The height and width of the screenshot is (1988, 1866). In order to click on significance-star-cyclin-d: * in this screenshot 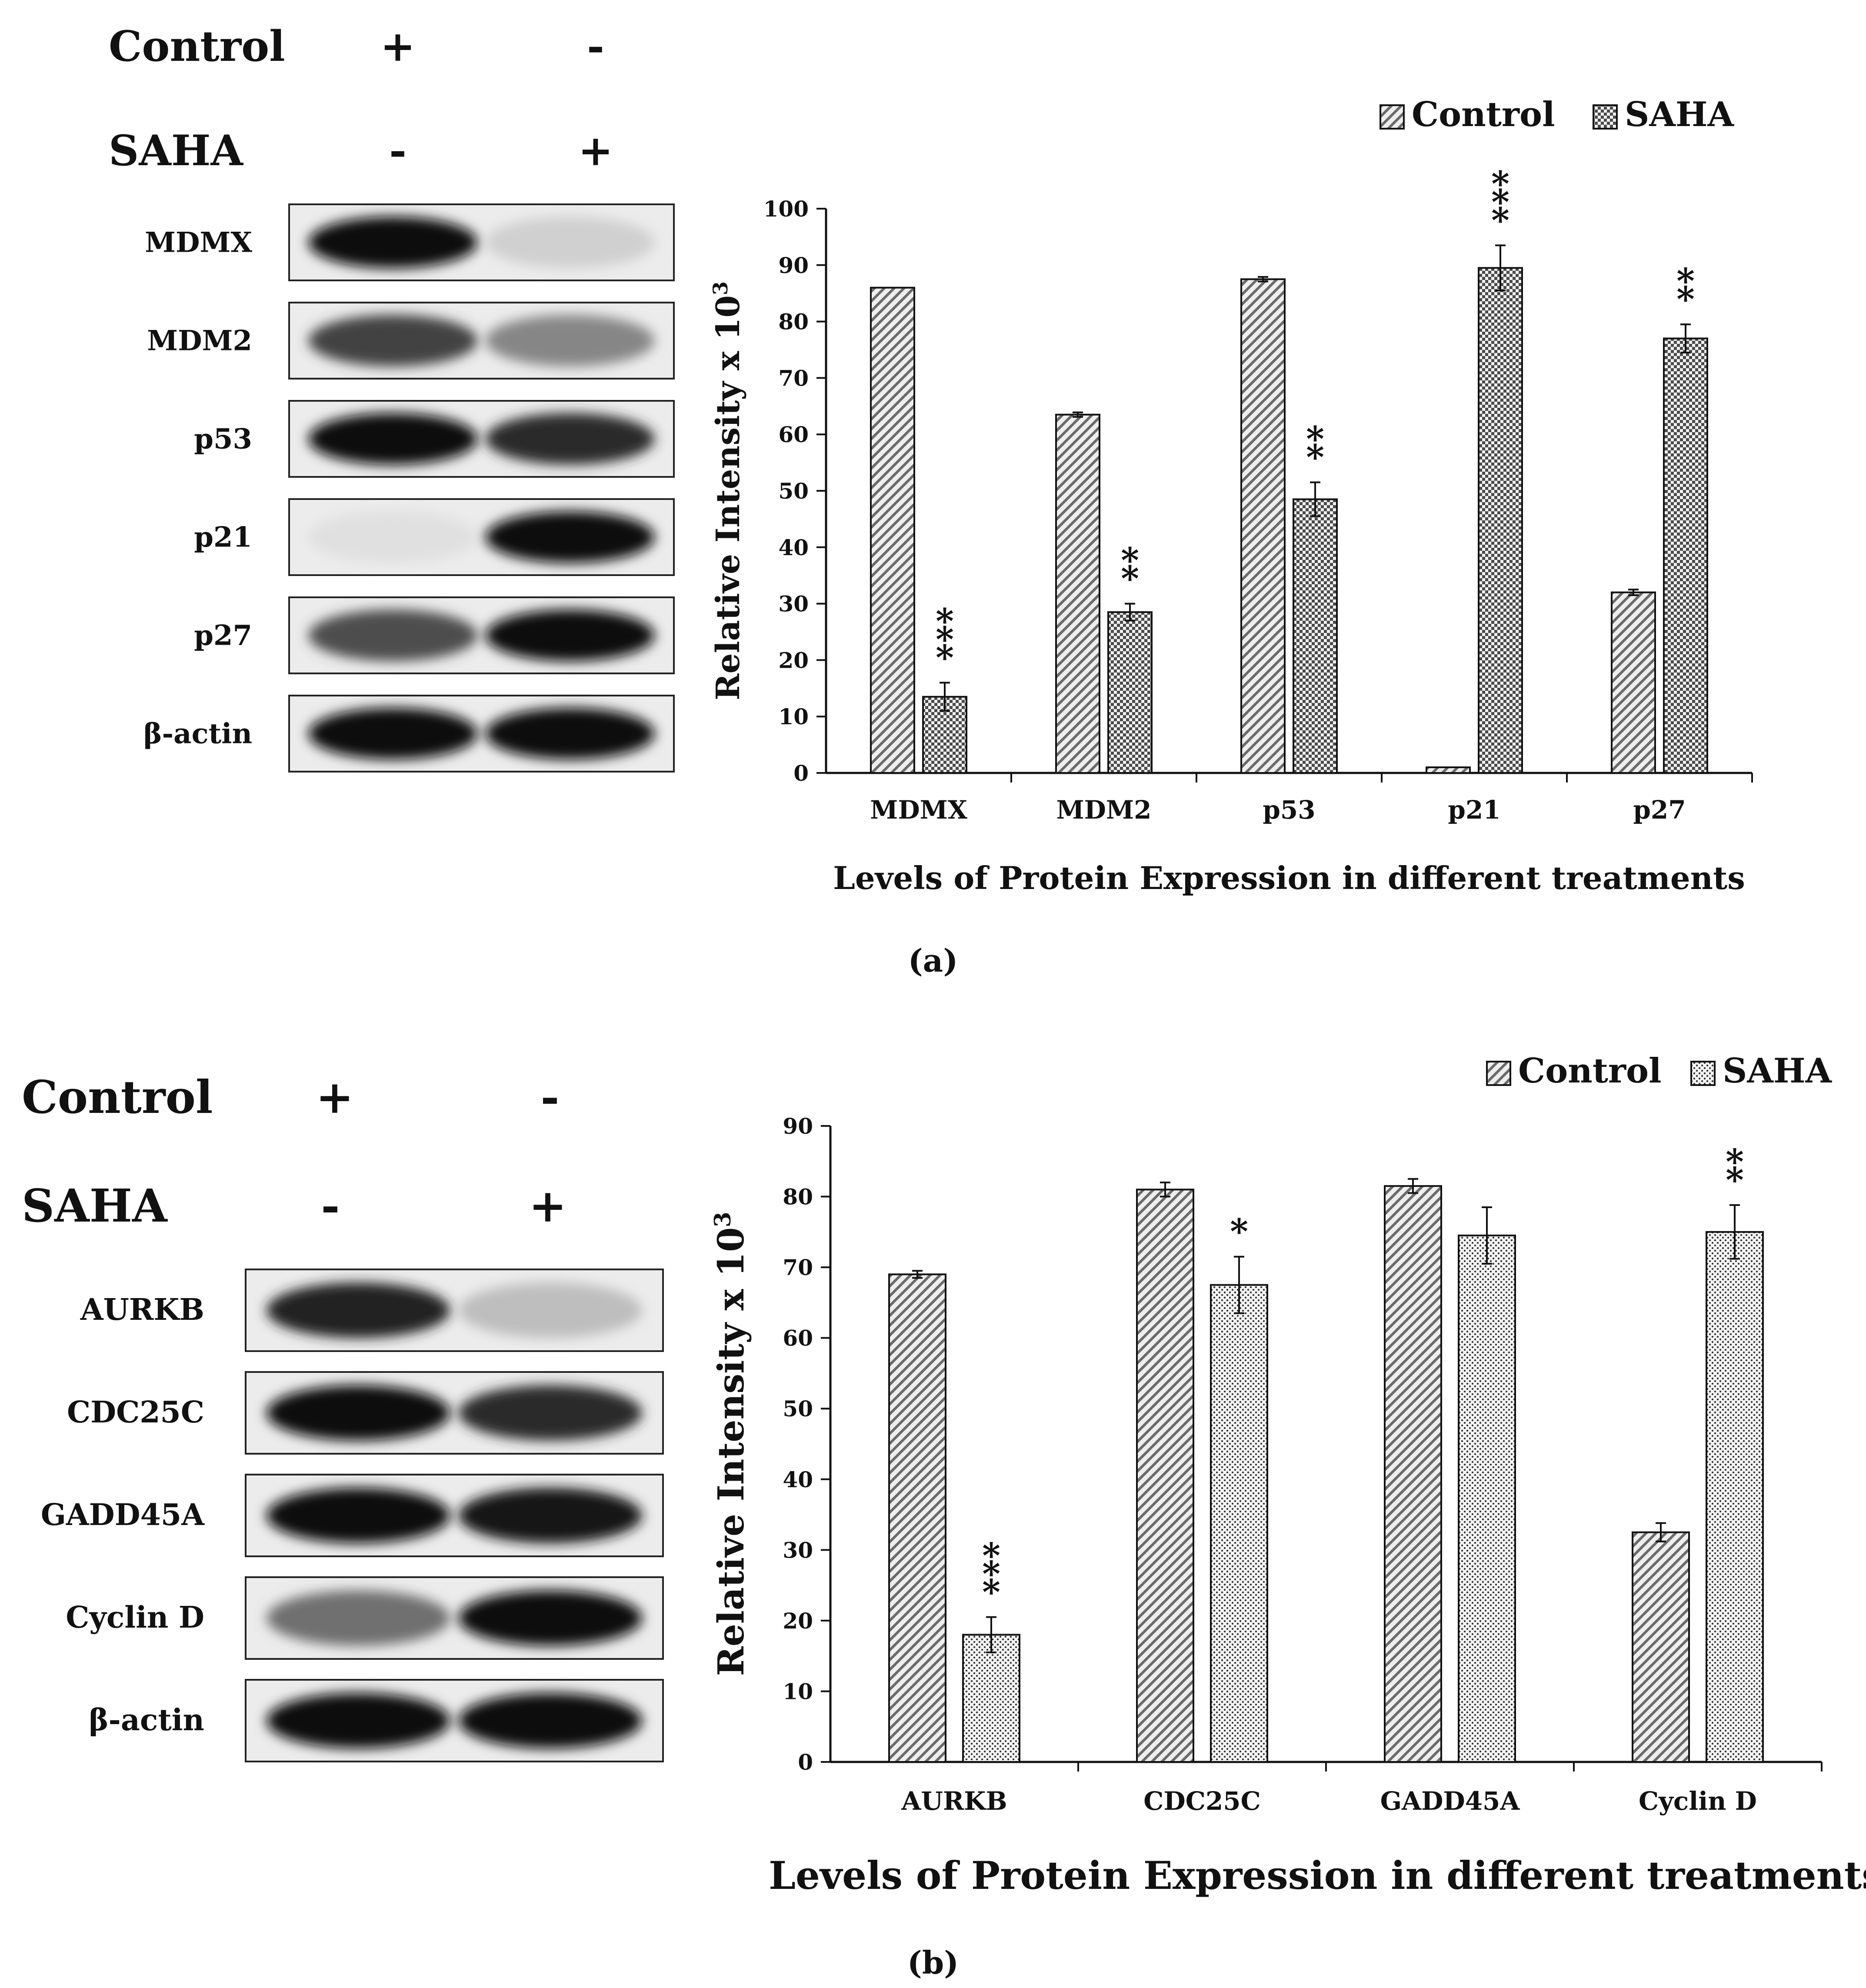, I will do `click(1735, 1161)`.